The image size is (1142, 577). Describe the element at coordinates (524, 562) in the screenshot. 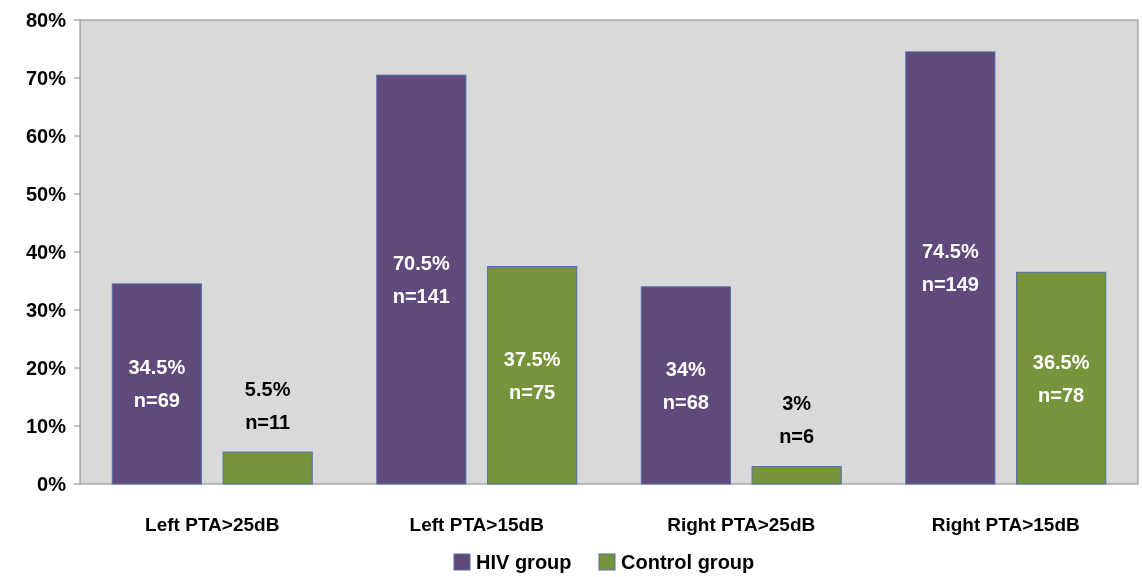

I see `legend-label: HIV group` at that location.